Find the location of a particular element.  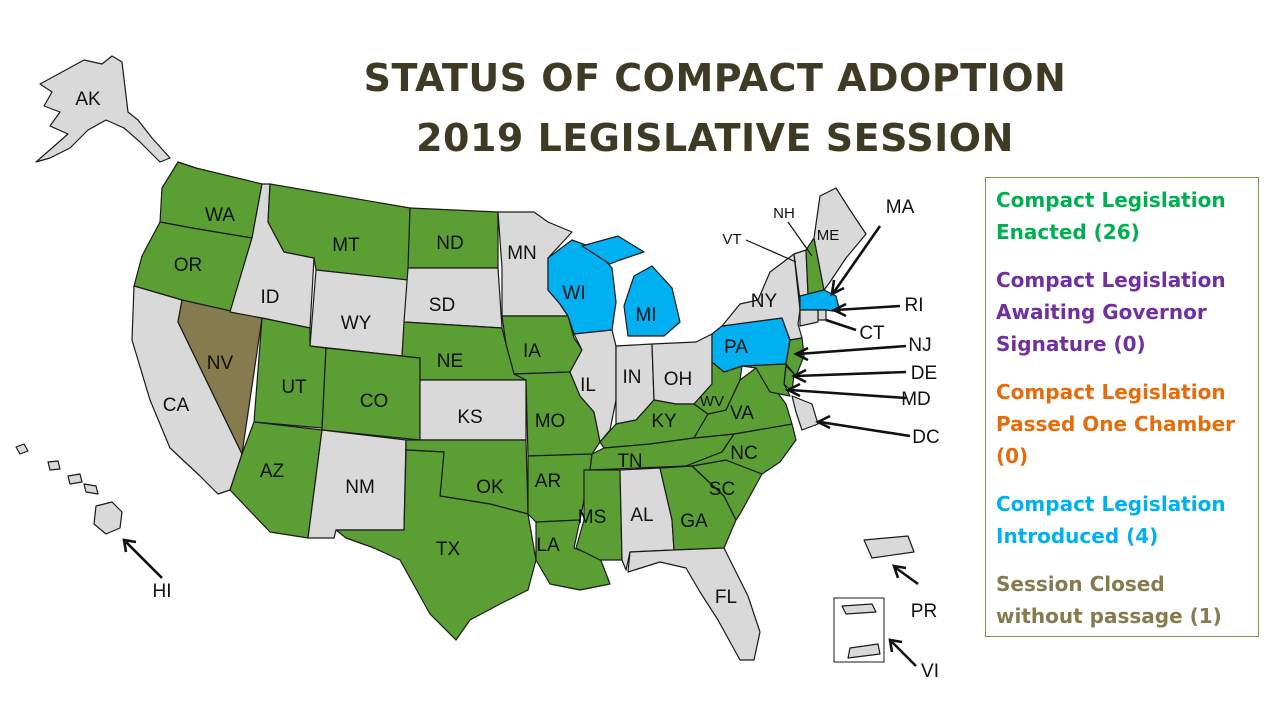

label-PR: PR is located at coordinates (924, 611).